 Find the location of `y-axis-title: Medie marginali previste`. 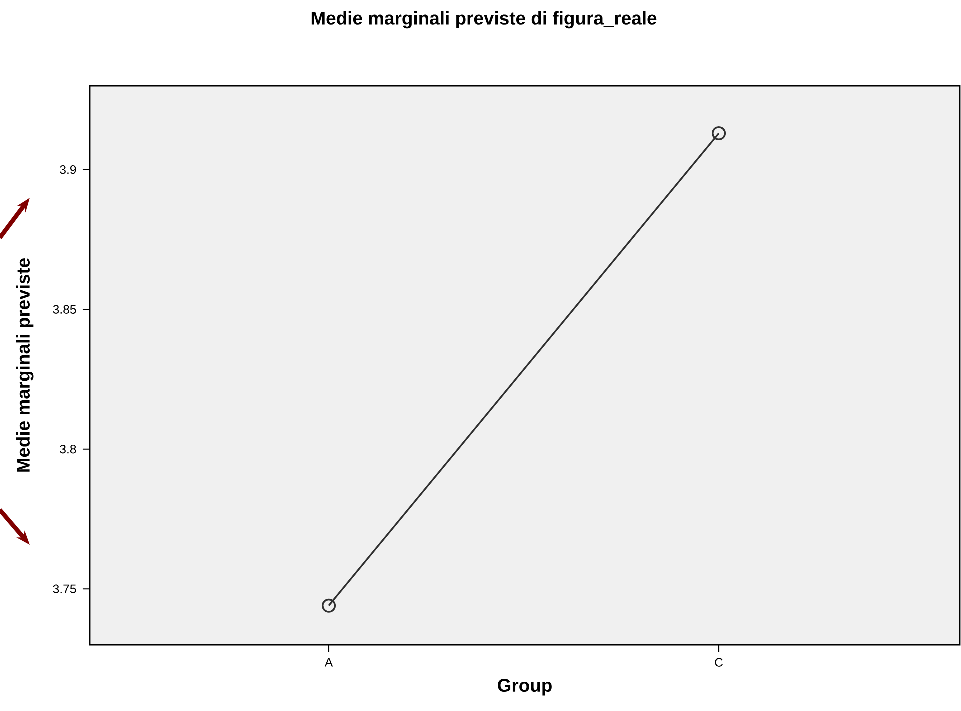

y-axis-title: Medie marginali previste is located at coordinates (25, 365).